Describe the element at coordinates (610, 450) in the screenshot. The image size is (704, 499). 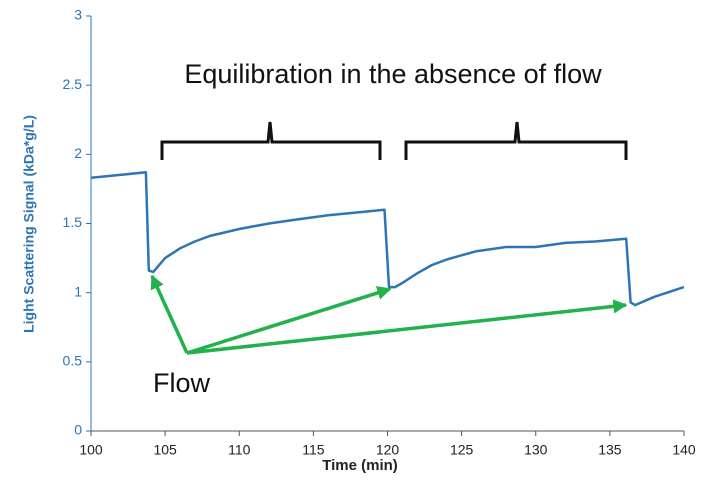
I see `x-tick-label: 135` at that location.